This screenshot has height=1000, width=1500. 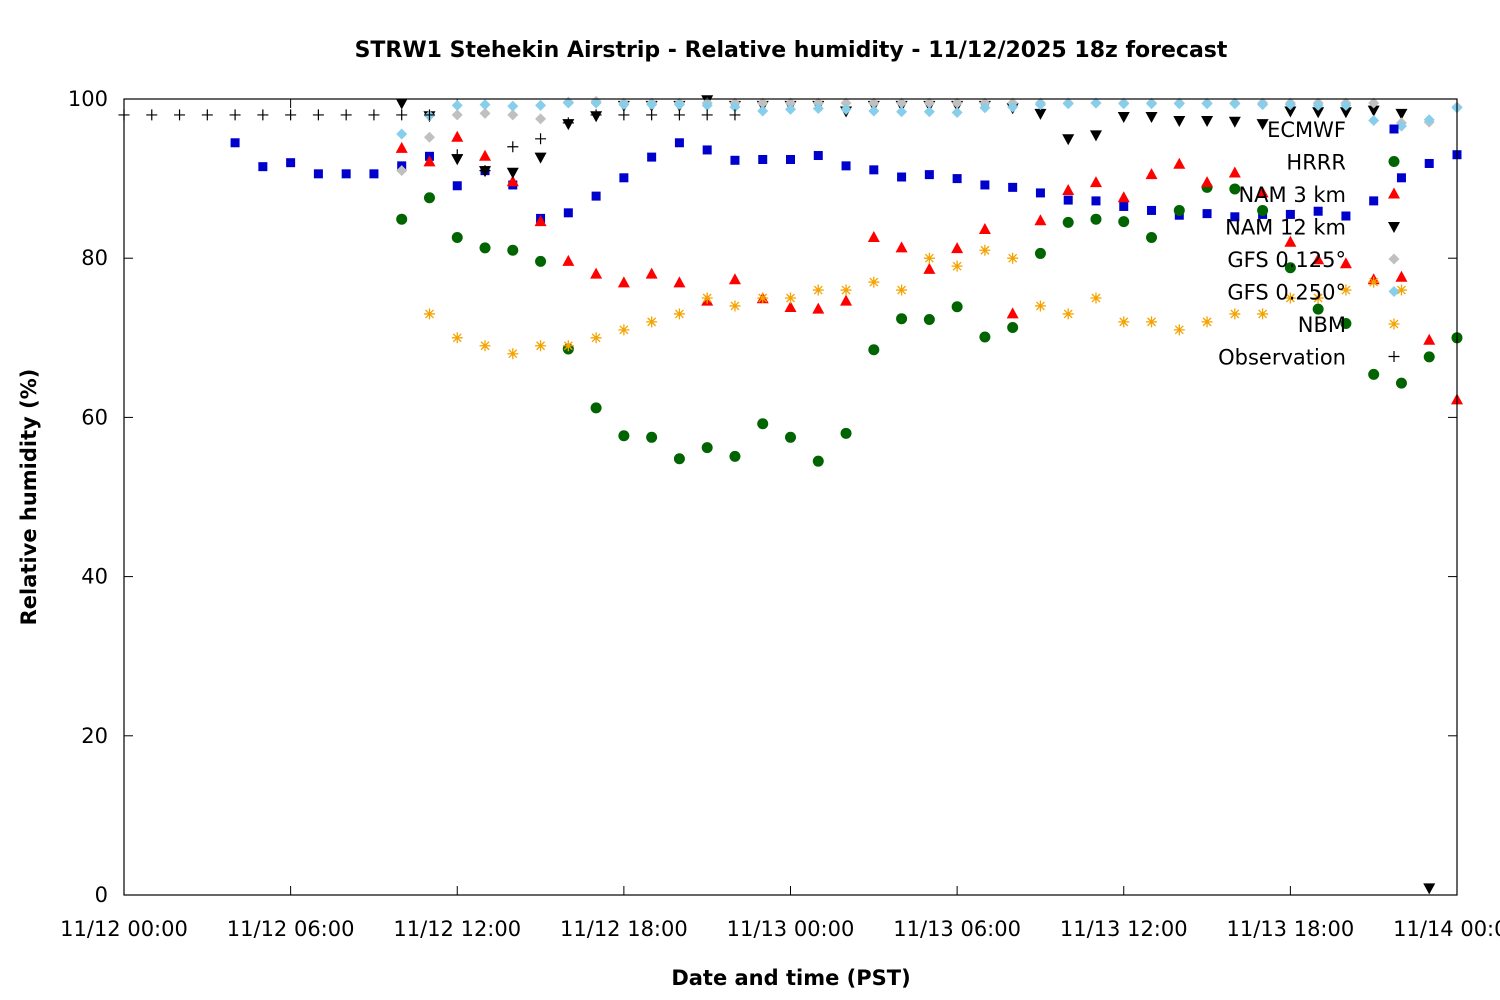 I want to click on legend-label-nam-3-km: NAM 3 km, so click(x=1292, y=195).